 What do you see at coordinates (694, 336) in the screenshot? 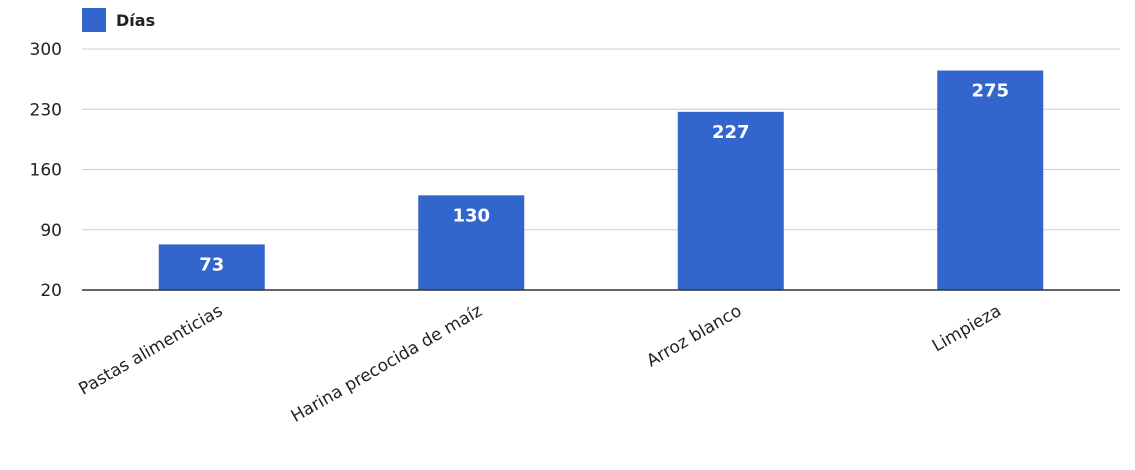
I see `x-category-label: Arroz blanco` at bounding box center [694, 336].